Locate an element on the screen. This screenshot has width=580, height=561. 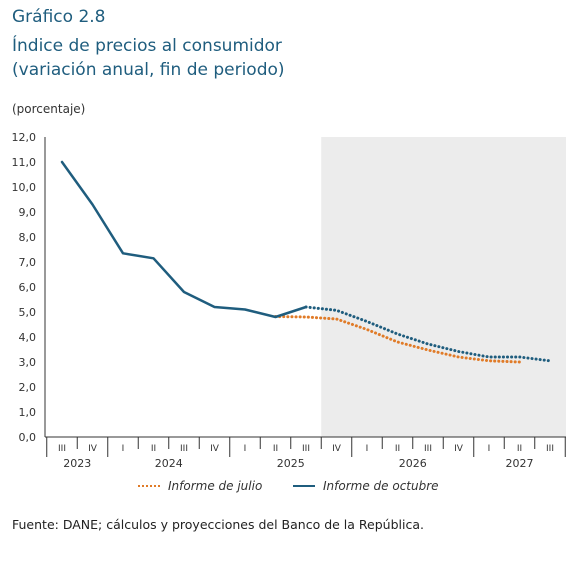
legend-label-octubre: Informe de octubre is located at coordinates (381, 486).